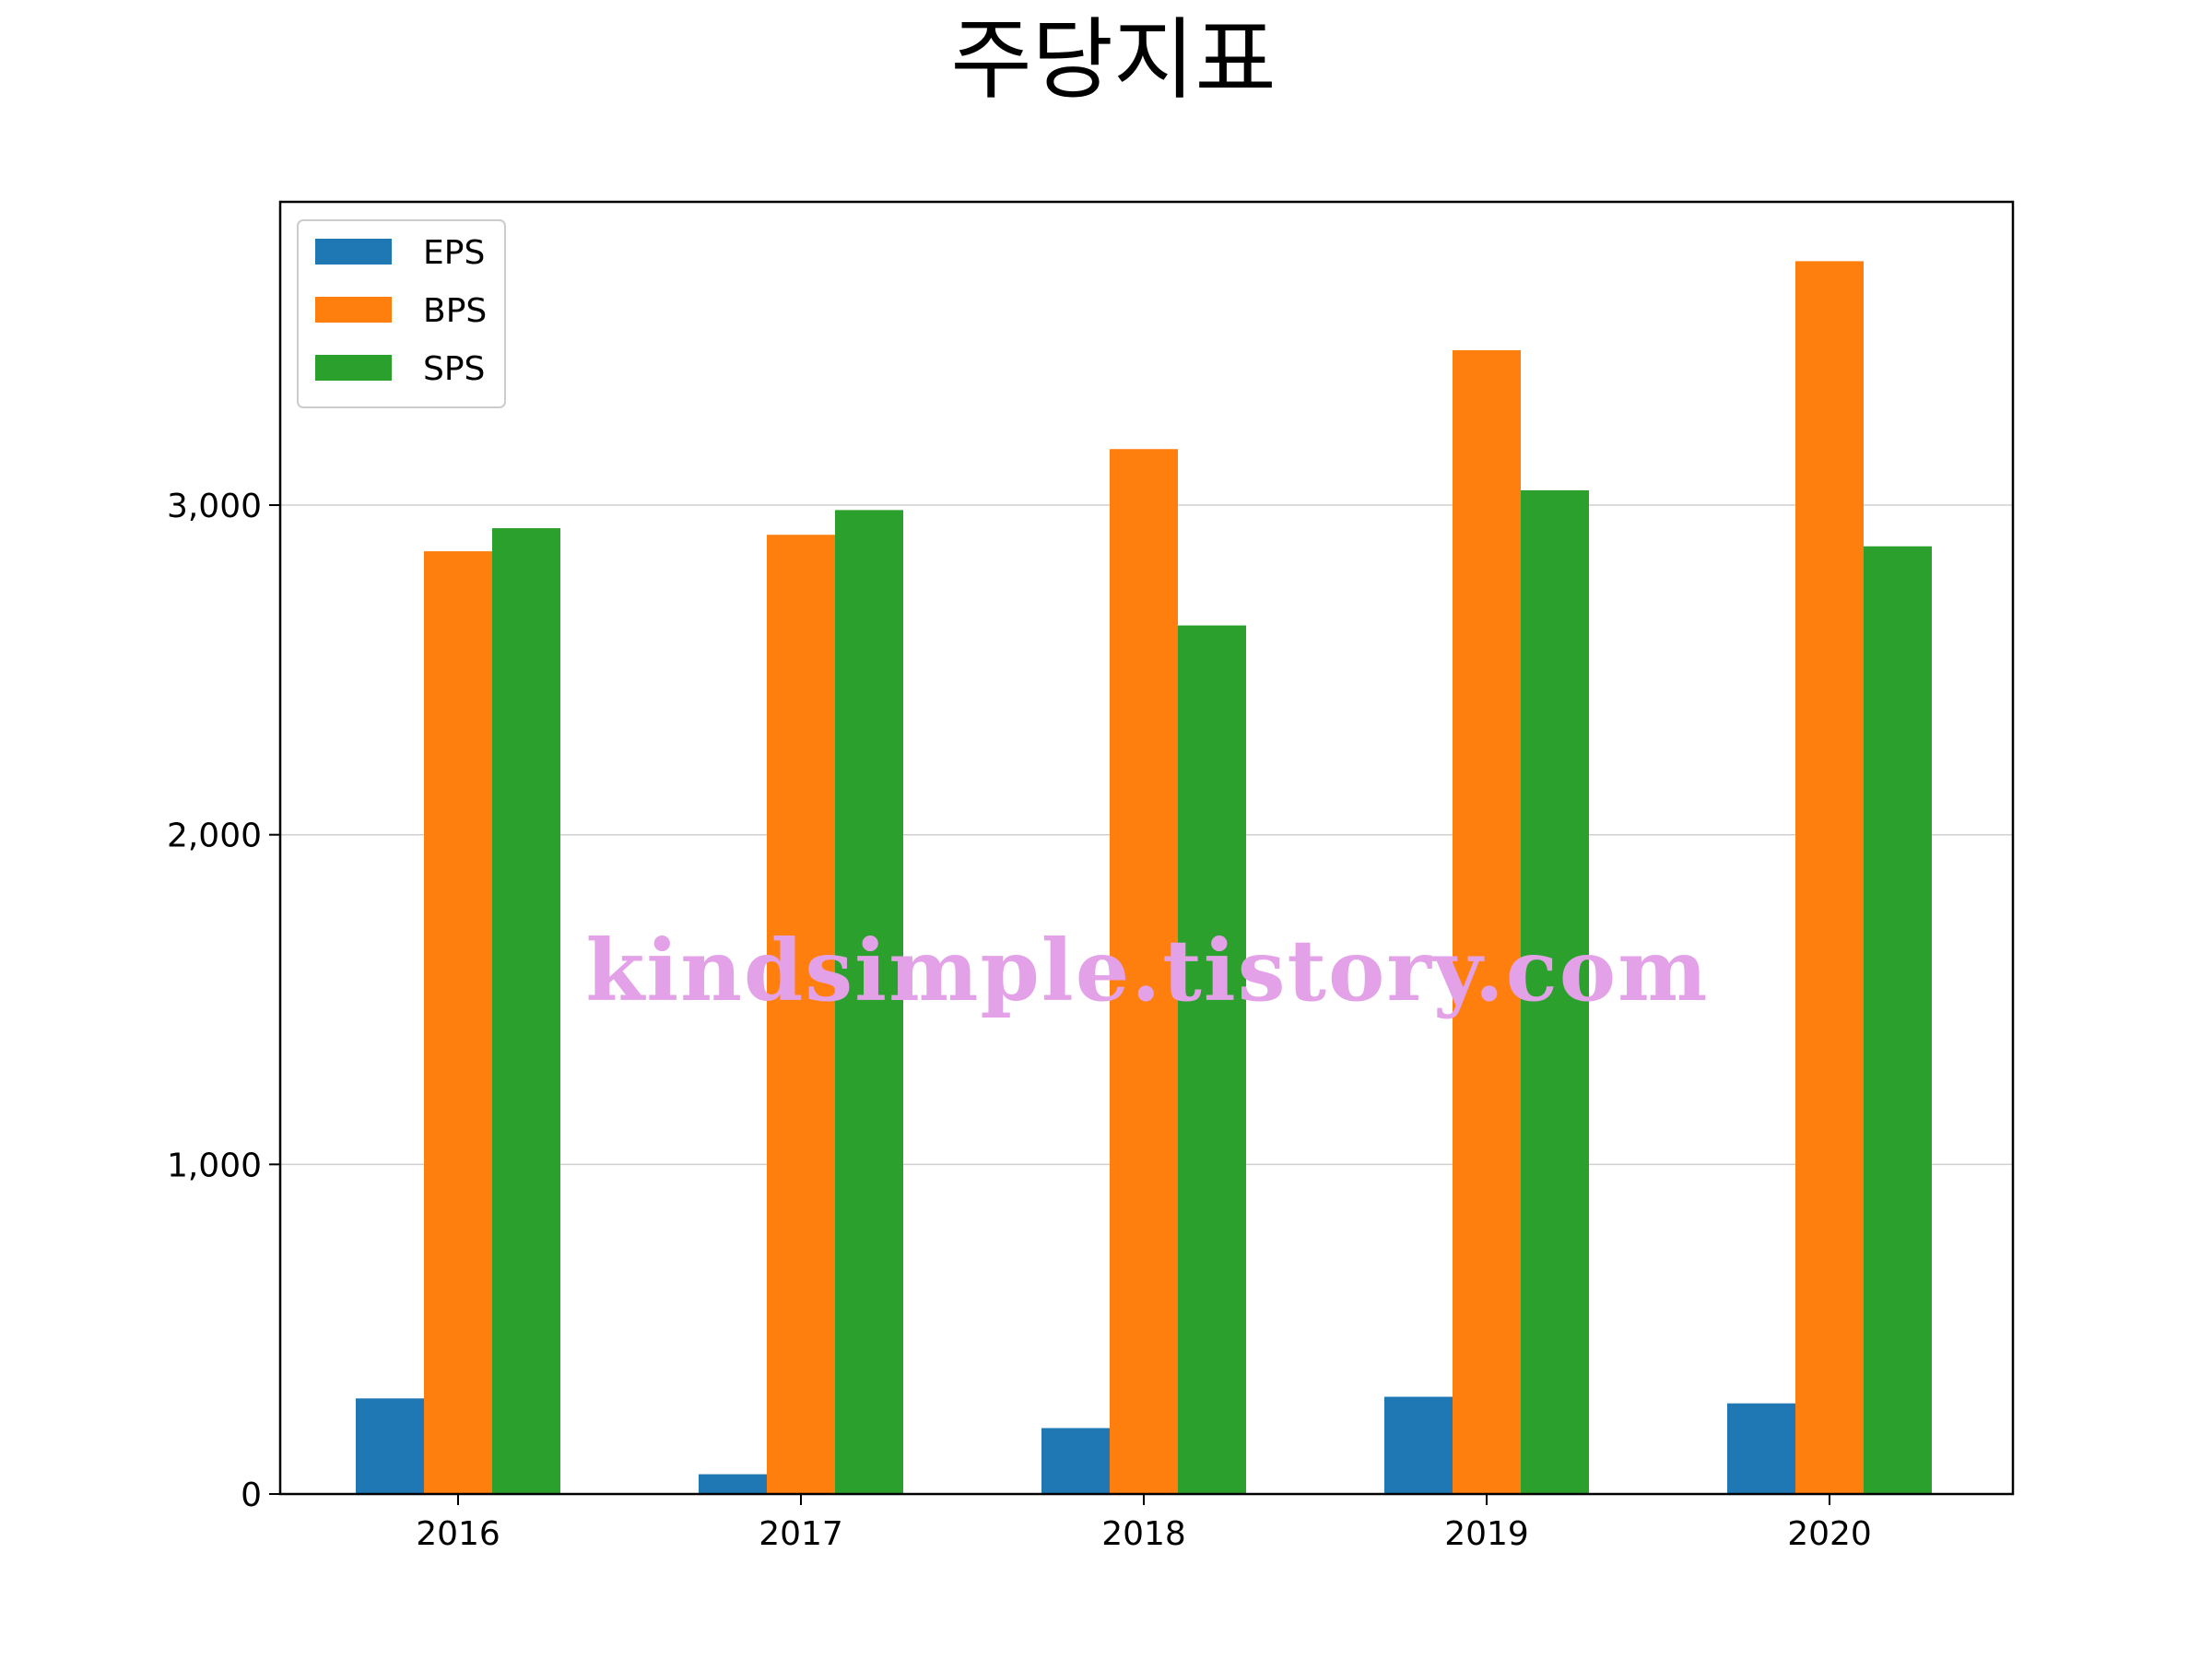  I want to click on bar-eps-2019, so click(1418, 1445).